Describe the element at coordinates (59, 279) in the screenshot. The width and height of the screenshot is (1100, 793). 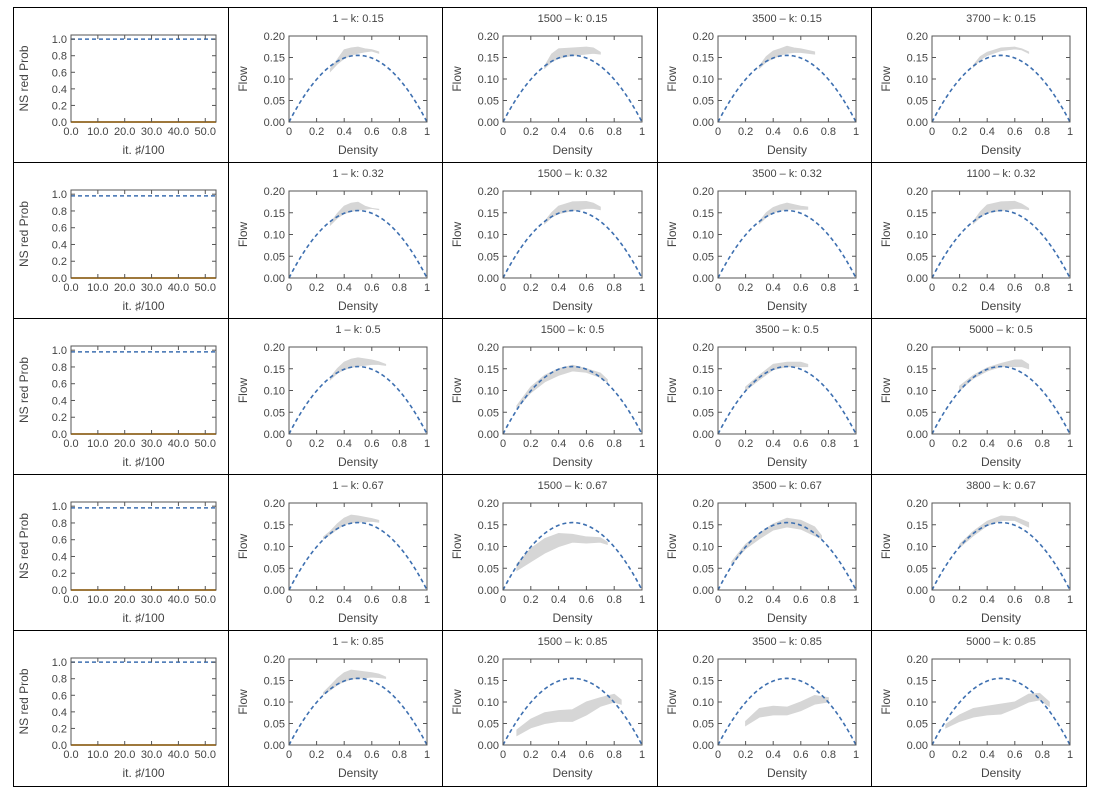
I see `y-tick-label: 0.0` at that location.